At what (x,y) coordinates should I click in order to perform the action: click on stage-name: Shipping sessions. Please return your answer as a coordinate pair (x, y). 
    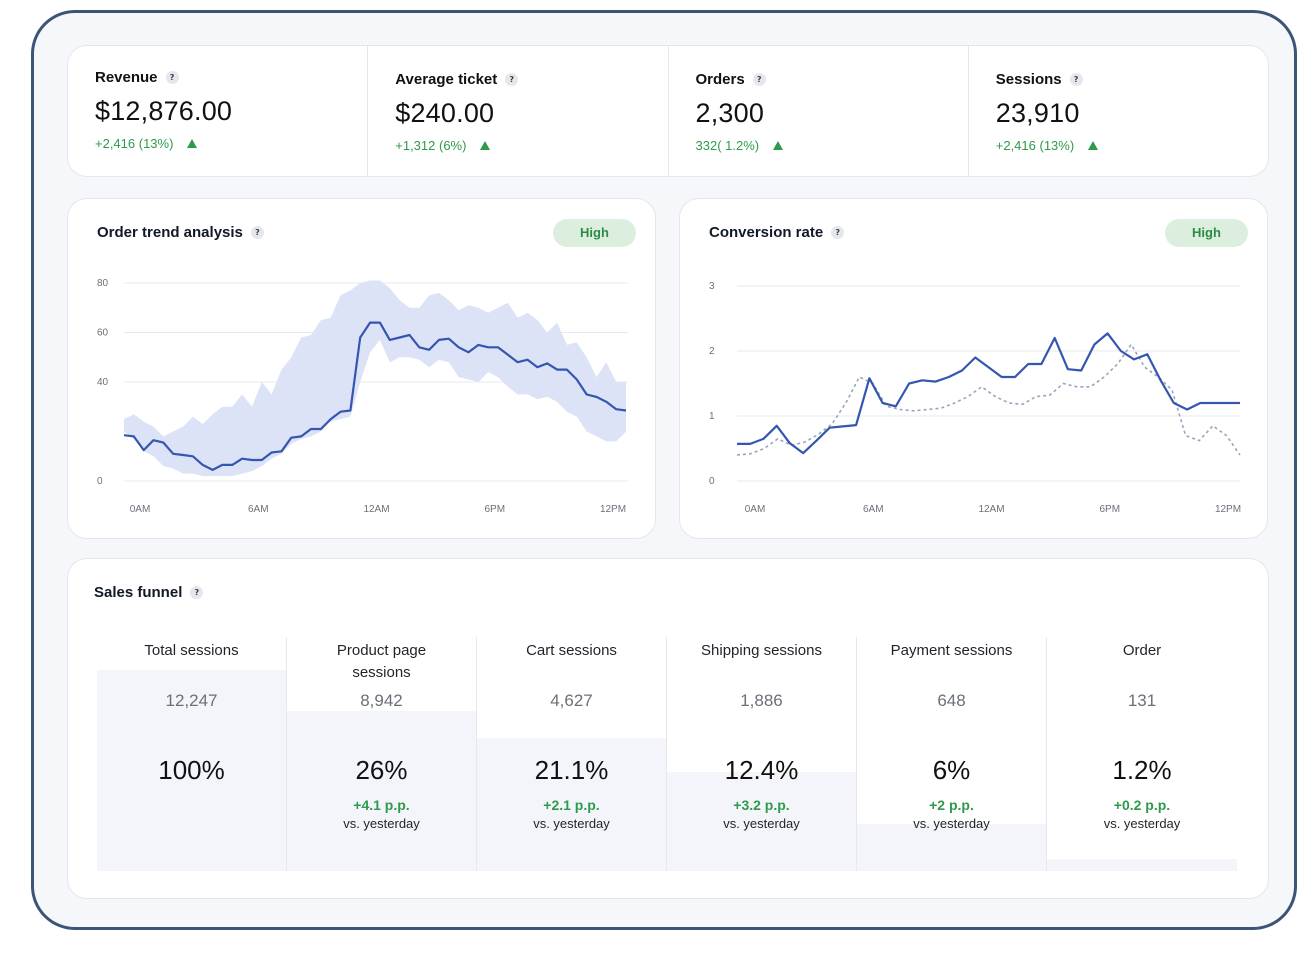
    Looking at the image, I should click on (761, 650).